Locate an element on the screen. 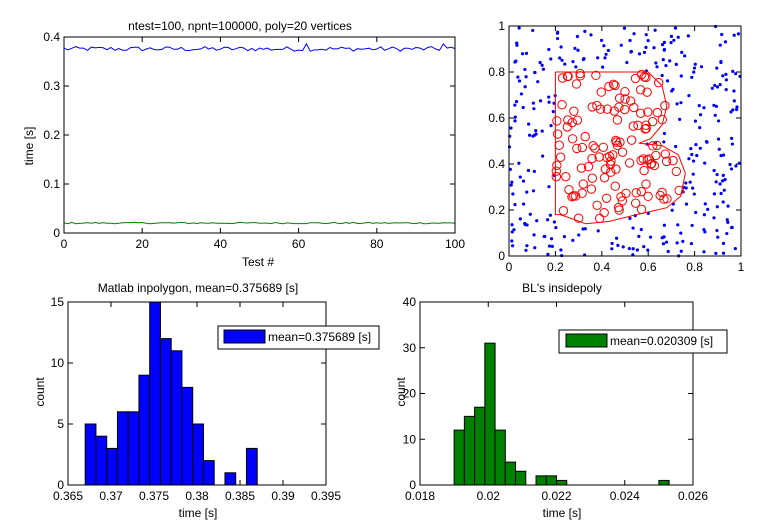 The width and height of the screenshot is (772, 531). time-plot-ylabel: time [s] is located at coordinates (29, 146).